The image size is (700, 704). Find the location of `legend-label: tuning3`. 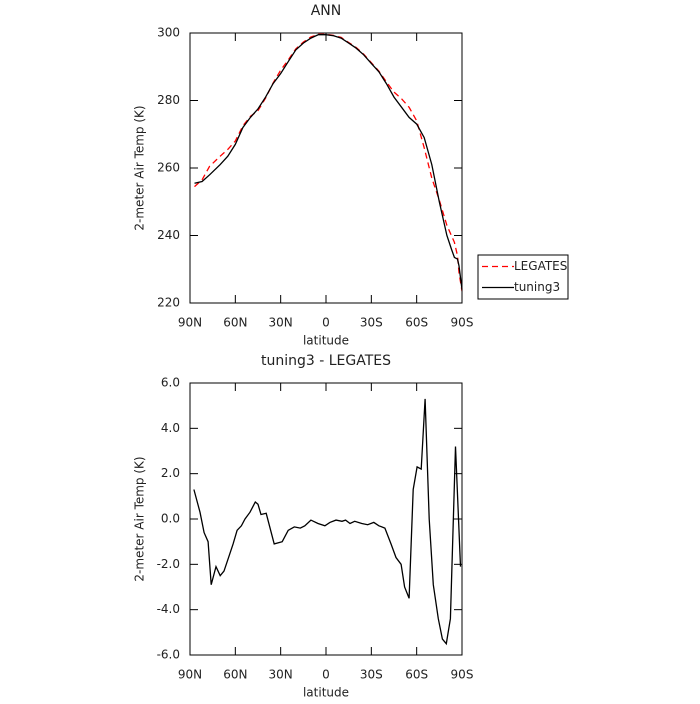

legend-label: tuning3 is located at coordinates (537, 287).